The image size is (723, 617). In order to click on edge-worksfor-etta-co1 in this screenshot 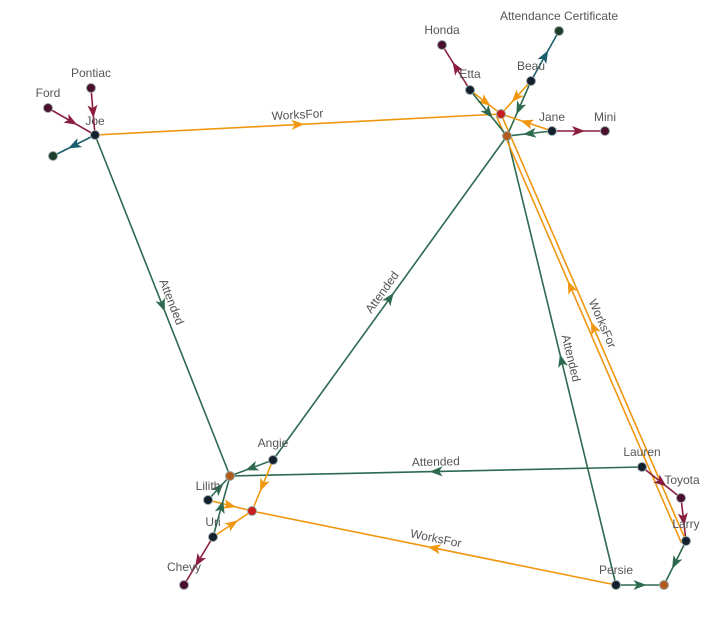, I will do `click(485, 102)`.